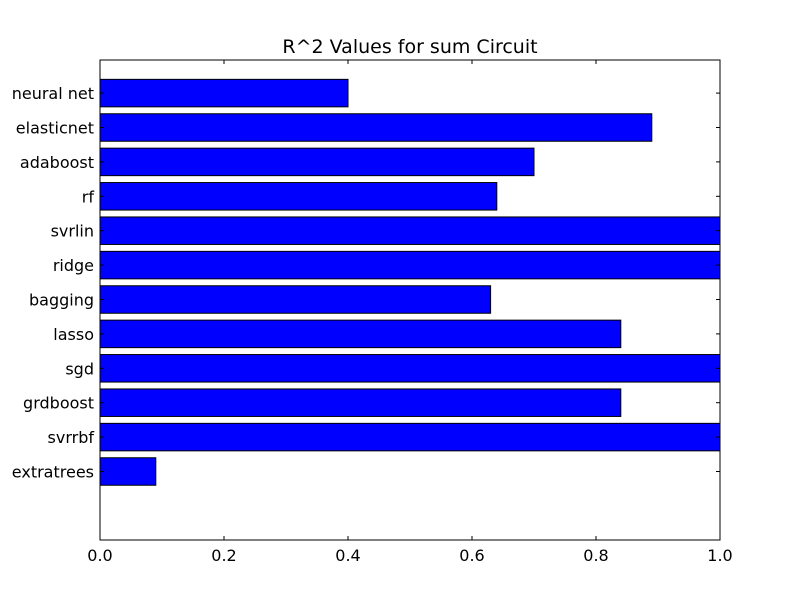  I want to click on bar-extratrees, so click(128, 471).